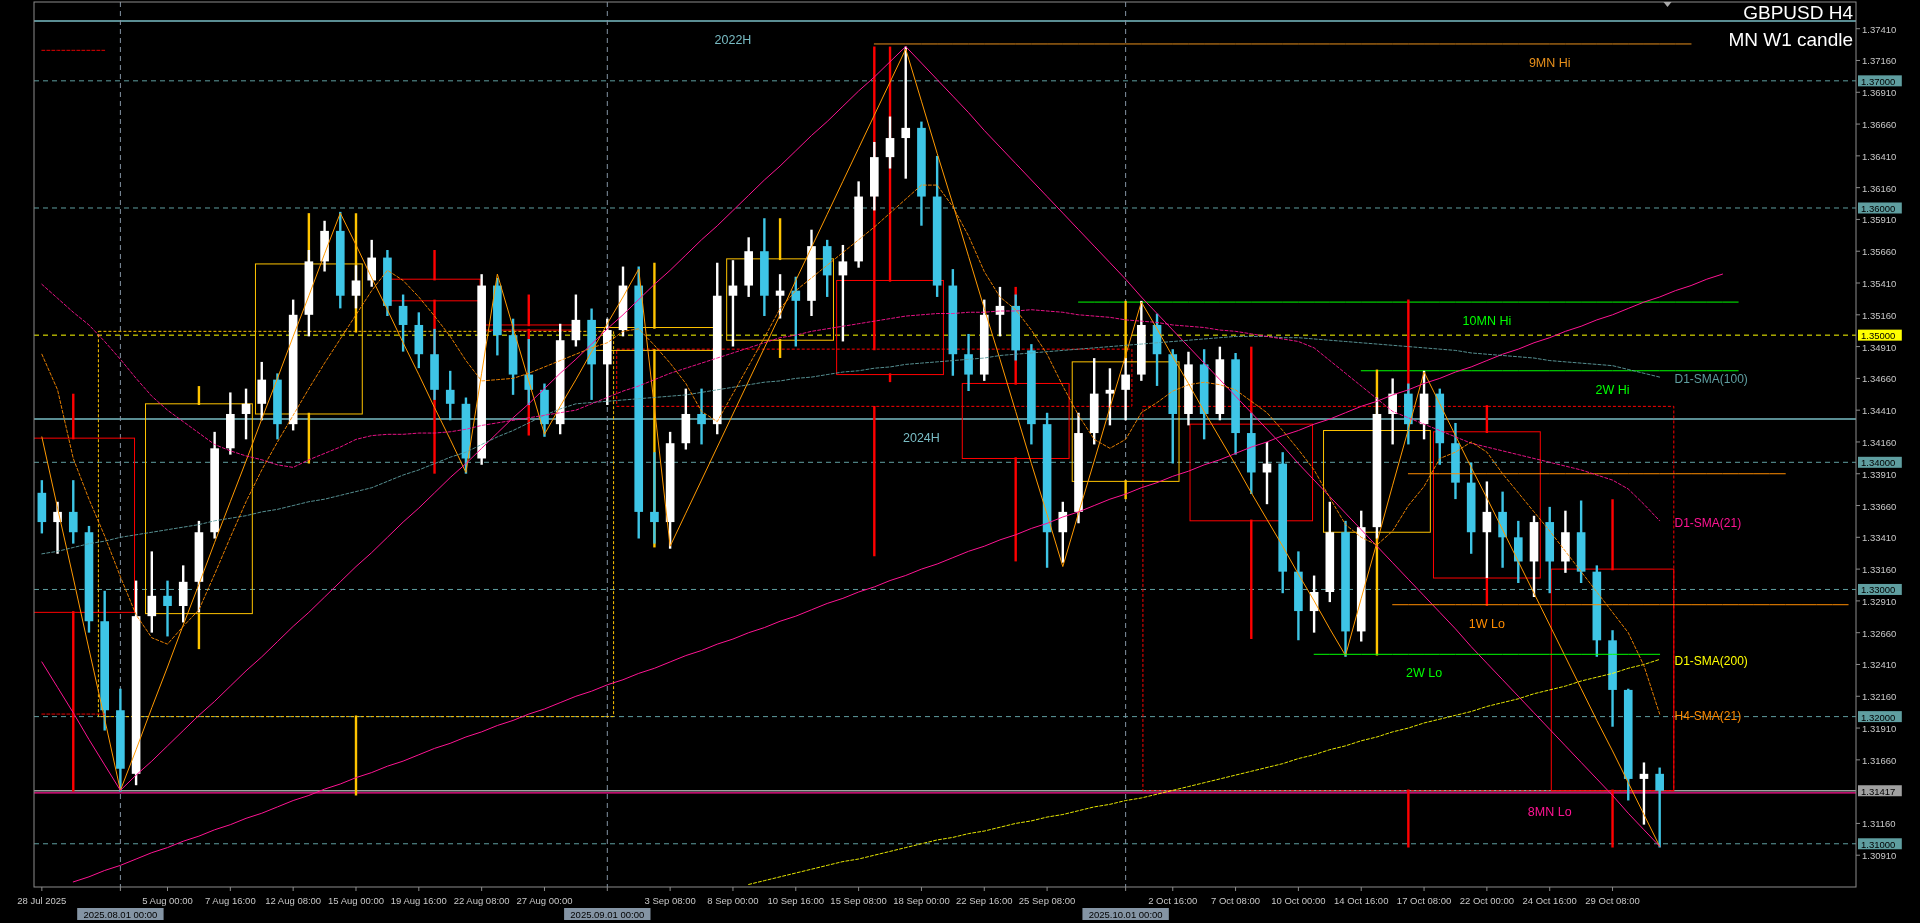 The height and width of the screenshot is (923, 1920). Describe the element at coordinates (1879, 92) in the screenshot. I see `y-tick-label: 1.36910` at that location.